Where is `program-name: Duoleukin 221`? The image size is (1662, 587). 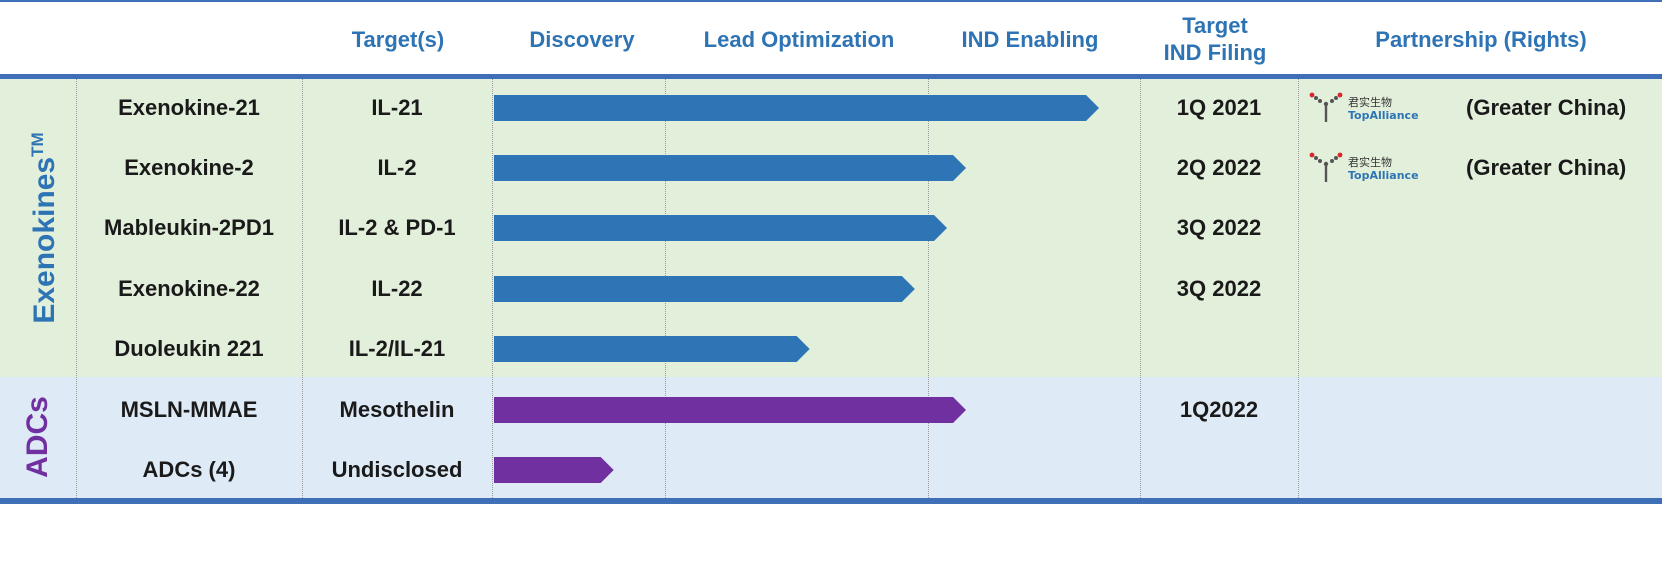
program-name: Duoleukin 221 is located at coordinates (189, 348).